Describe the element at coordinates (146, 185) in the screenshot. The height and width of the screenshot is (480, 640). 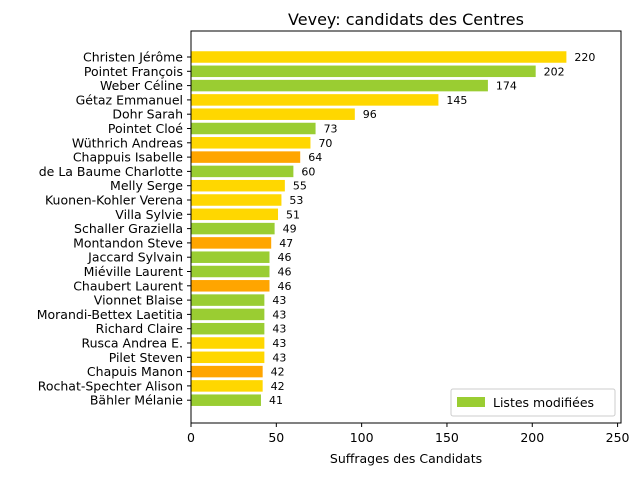
I see `category-label: Melly Serge` at that location.